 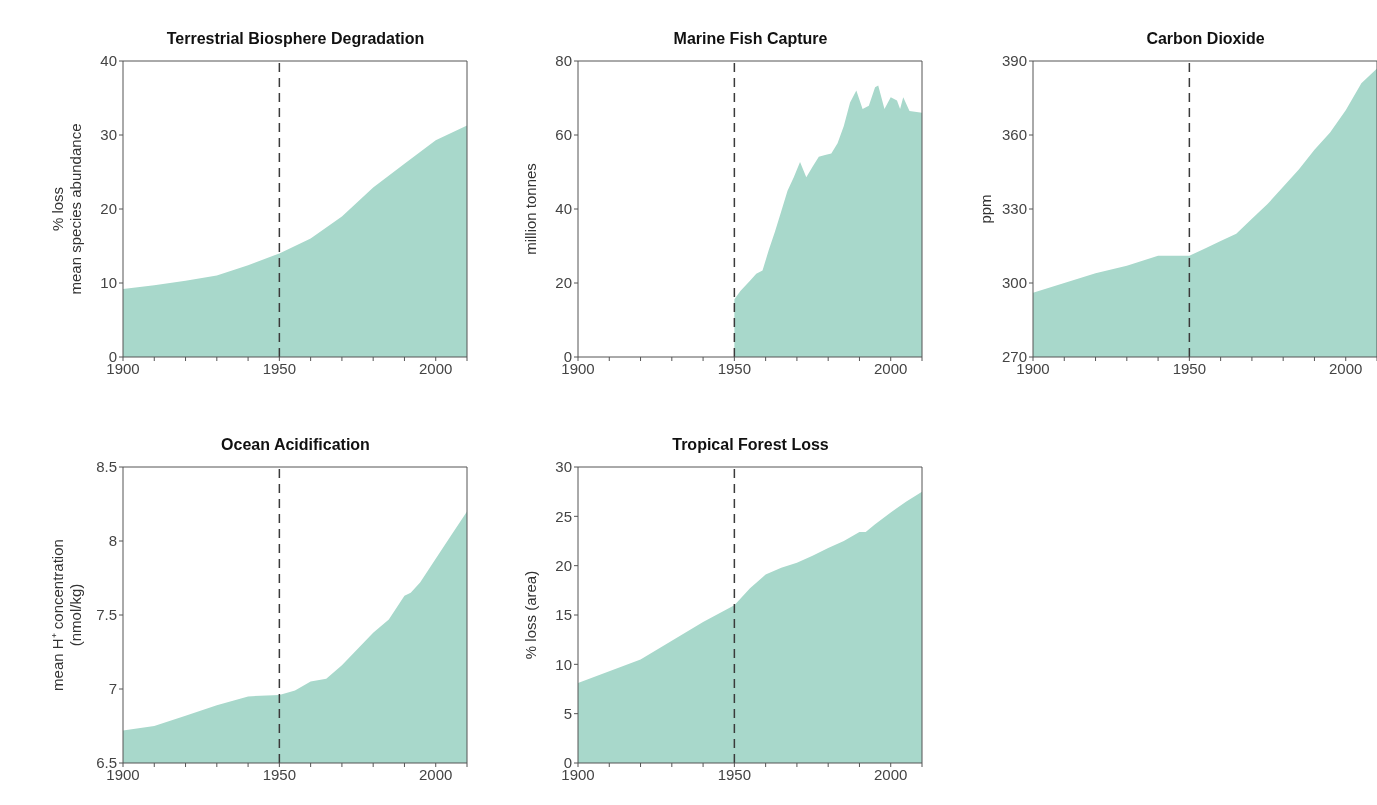 What do you see at coordinates (1014, 283) in the screenshot?
I see `y-tick-label: 300` at bounding box center [1014, 283].